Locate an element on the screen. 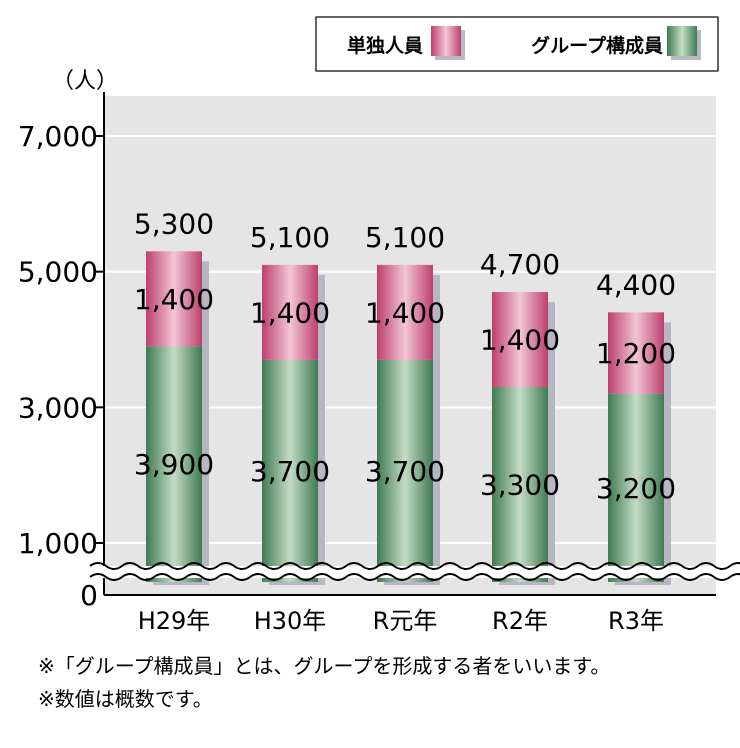 The width and height of the screenshot is (740, 748). note-definition: ※「グループ構成員」とは、グループを形成する者をいいます。 is located at coordinates (324, 666).